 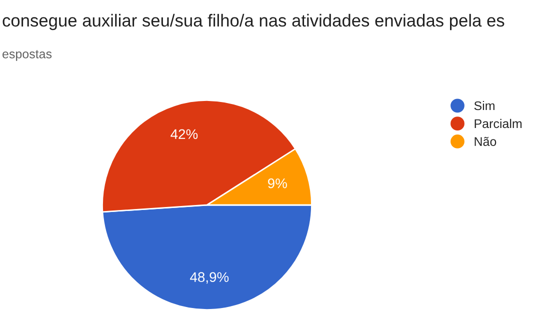 What do you see at coordinates (277, 183) in the screenshot?
I see `data-label: 9%` at bounding box center [277, 183].